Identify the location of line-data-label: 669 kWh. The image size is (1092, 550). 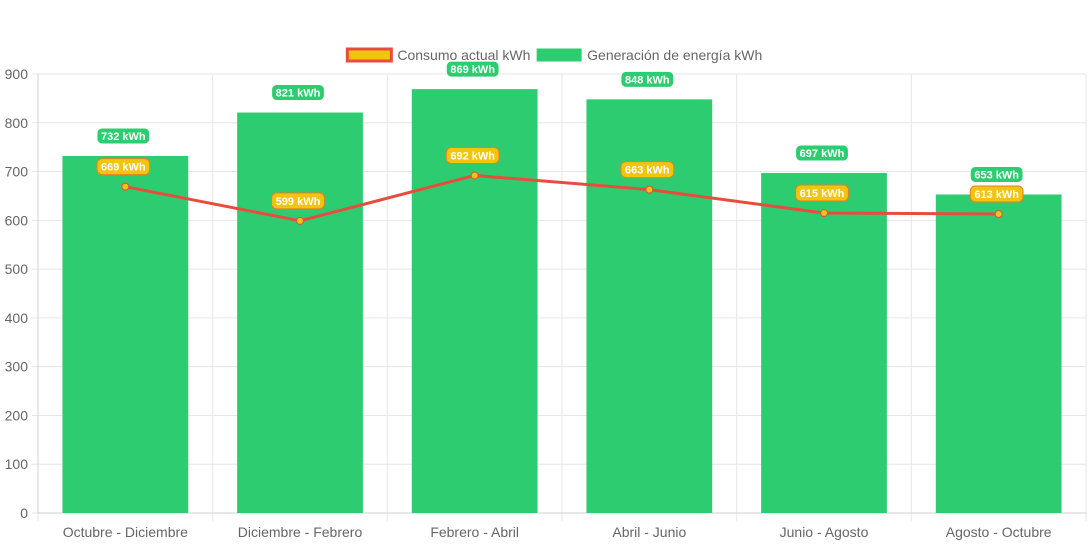
(123, 167).